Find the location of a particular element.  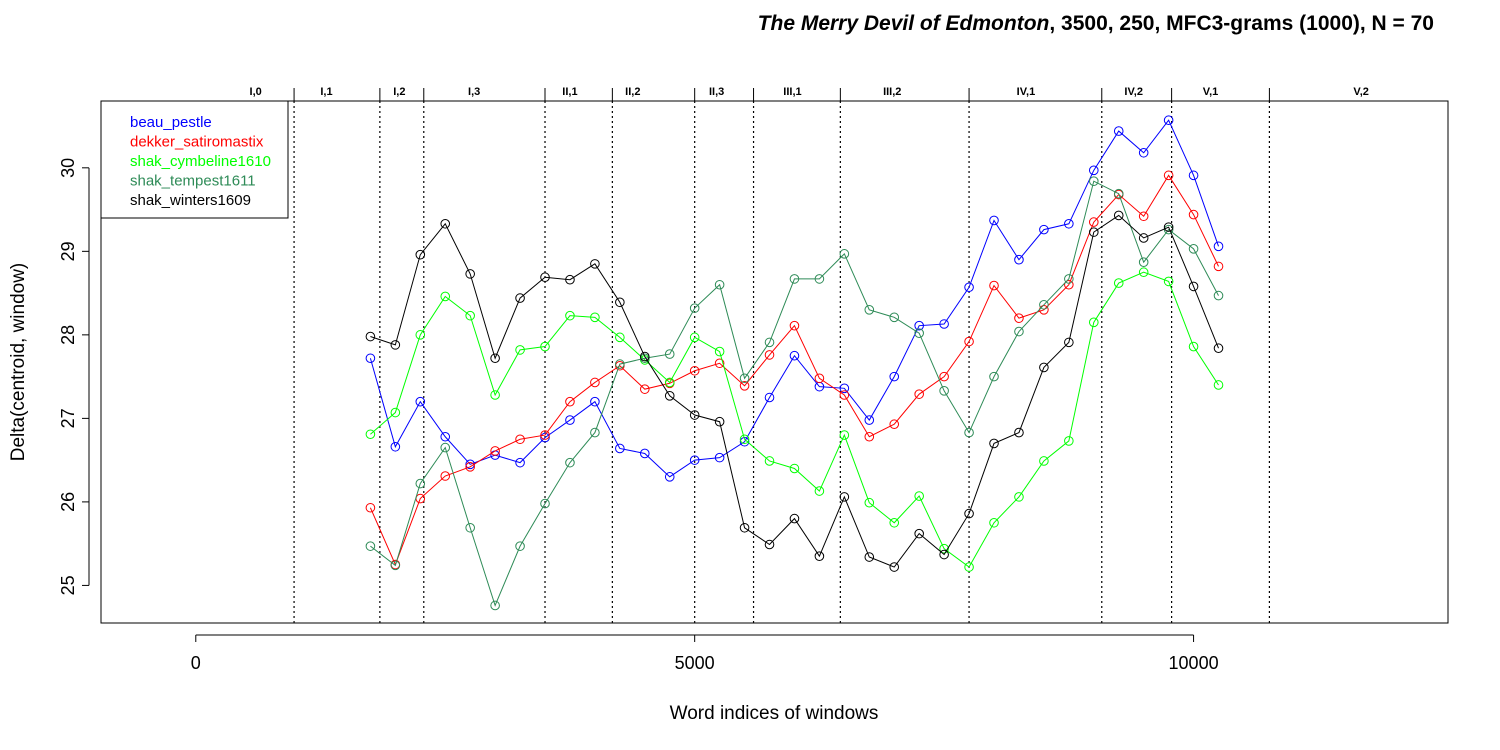

x-tick-label: 5000 is located at coordinates (695, 663).